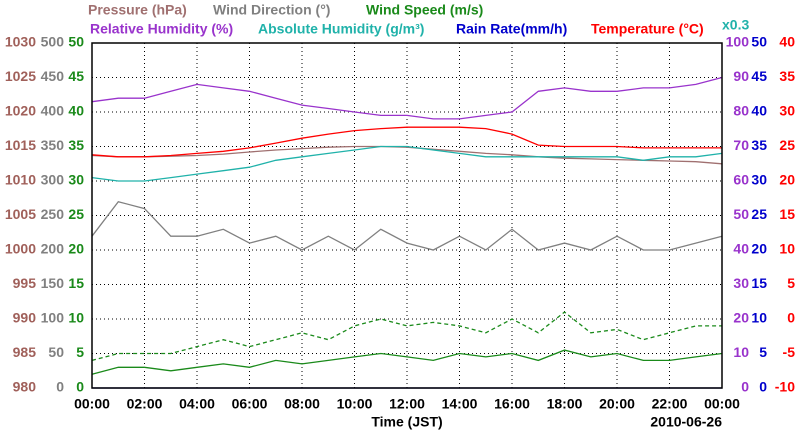 The image size is (800, 434). Describe the element at coordinates (53, 42) in the screenshot. I see `y-tick-label: 500` at that location.